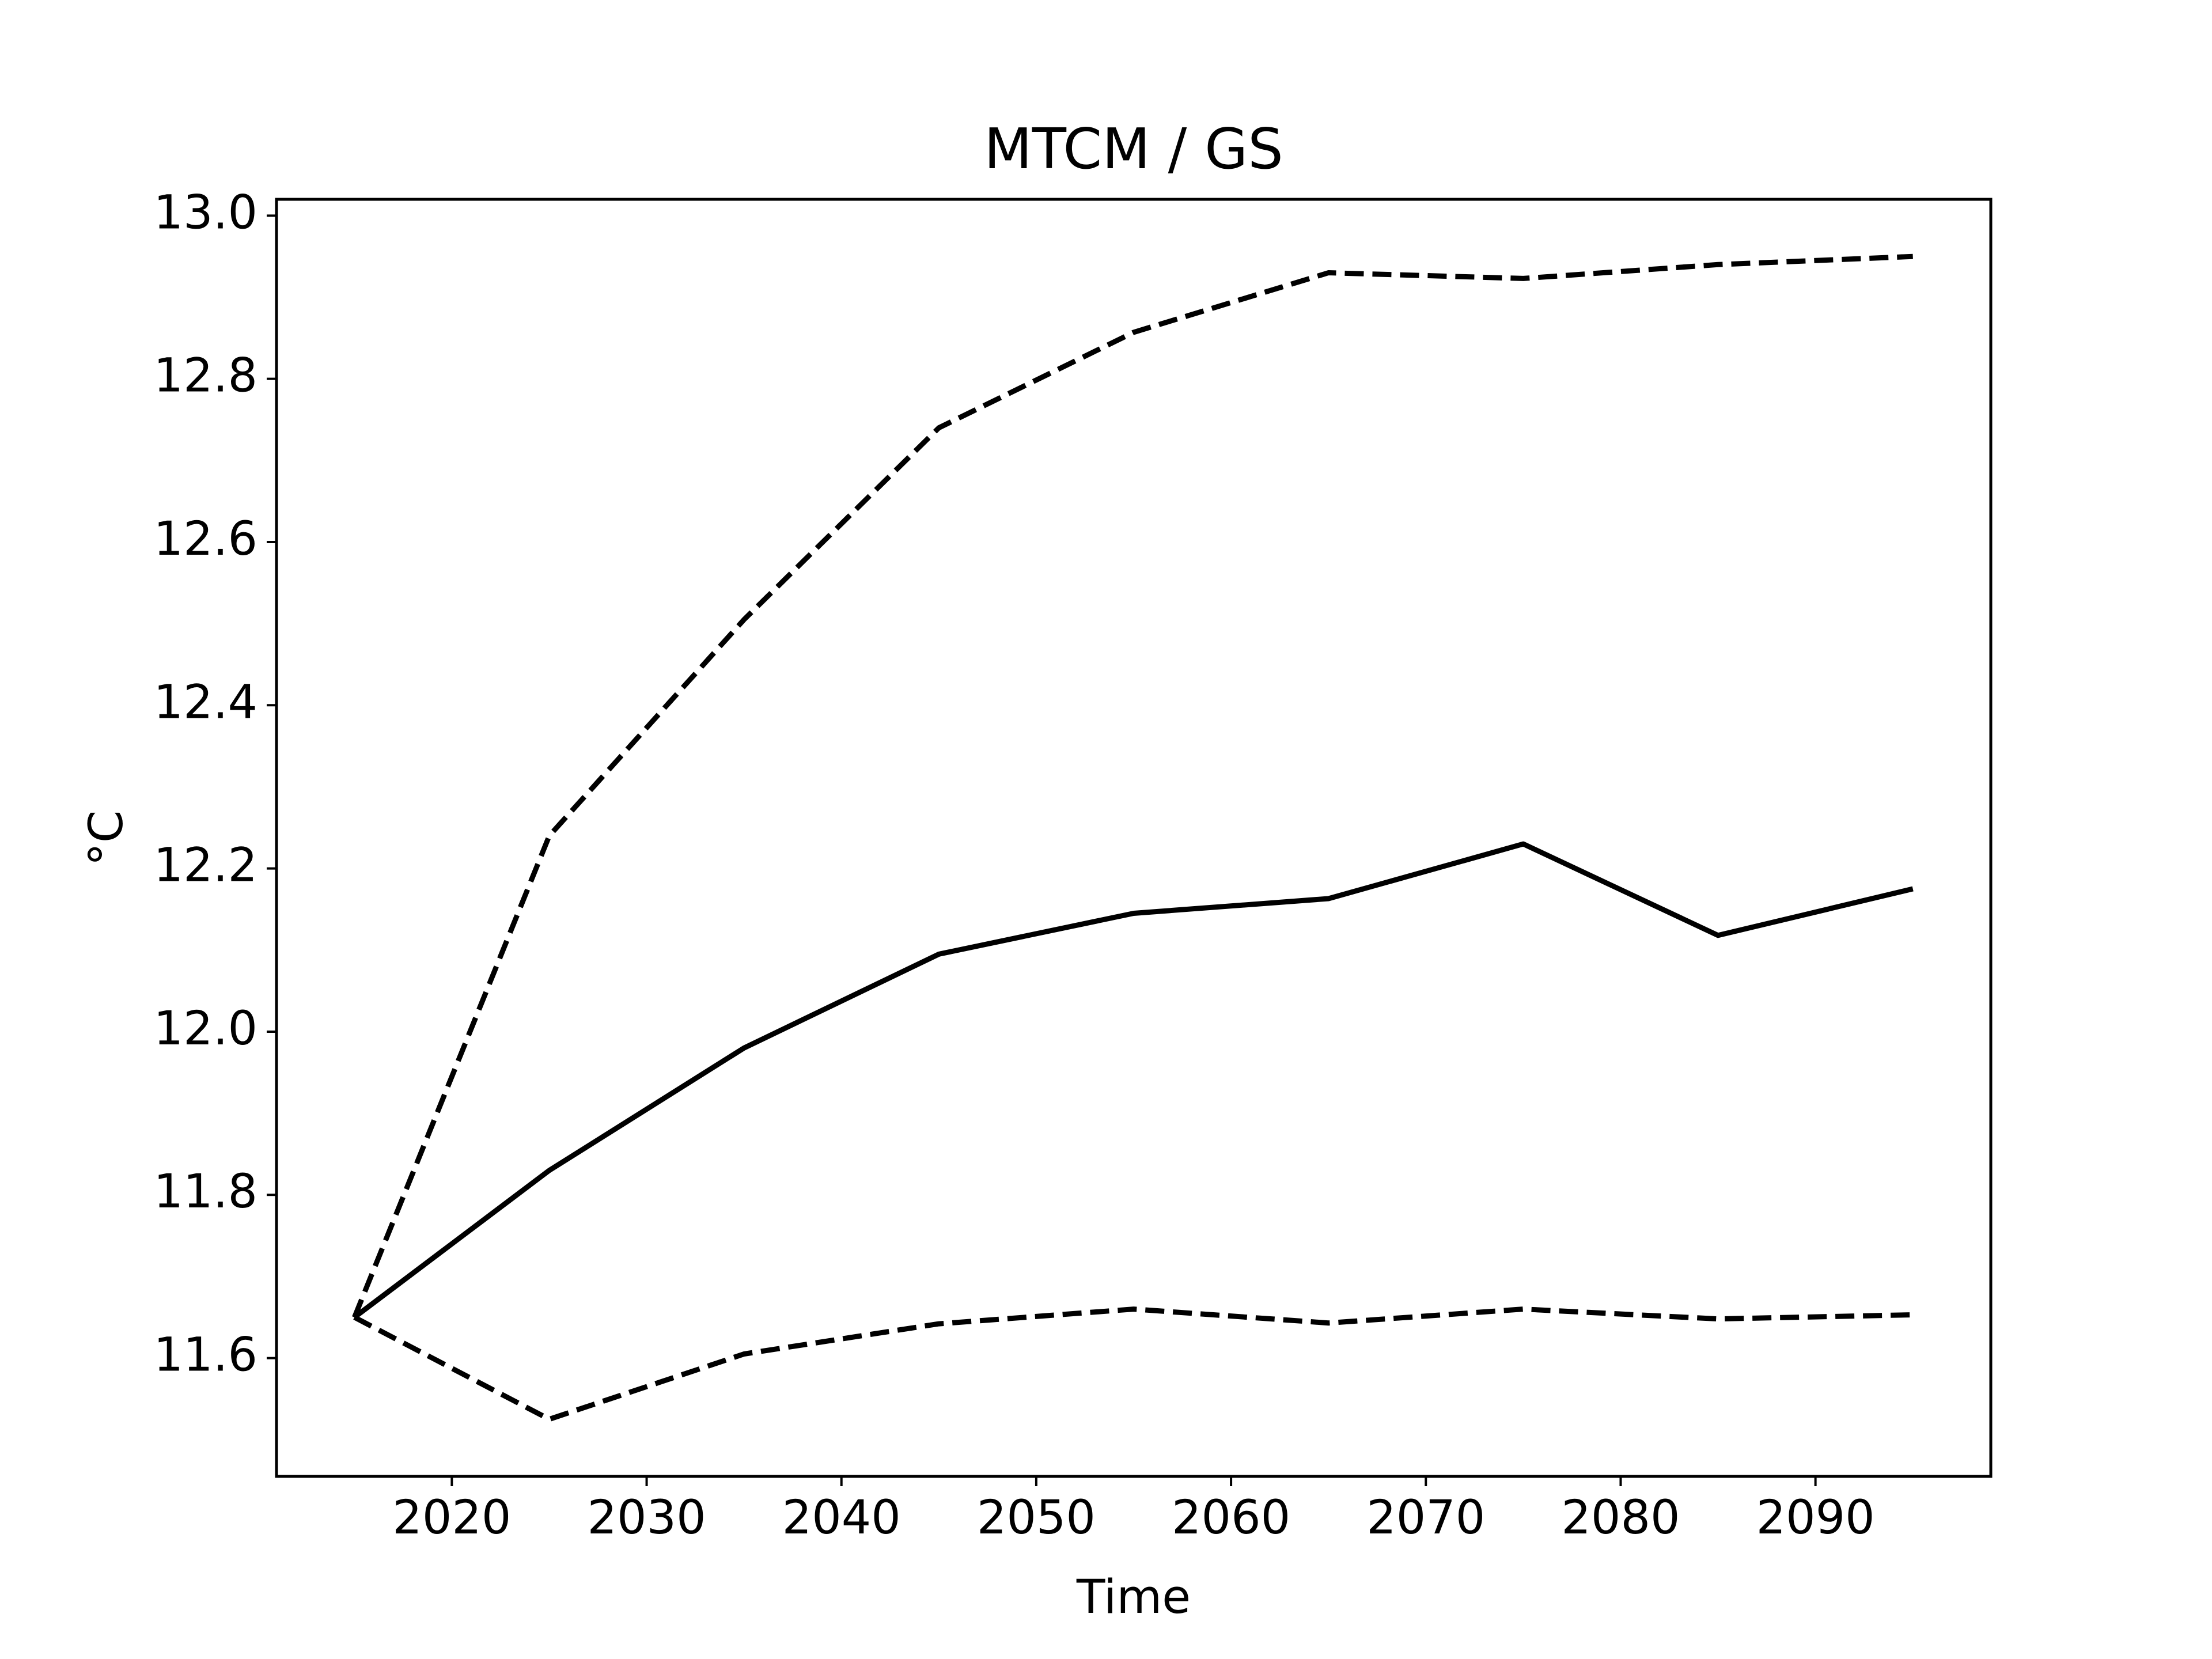 The height and width of the screenshot is (1659, 2212). I want to click on x-tick-label: 2030, so click(646, 1518).